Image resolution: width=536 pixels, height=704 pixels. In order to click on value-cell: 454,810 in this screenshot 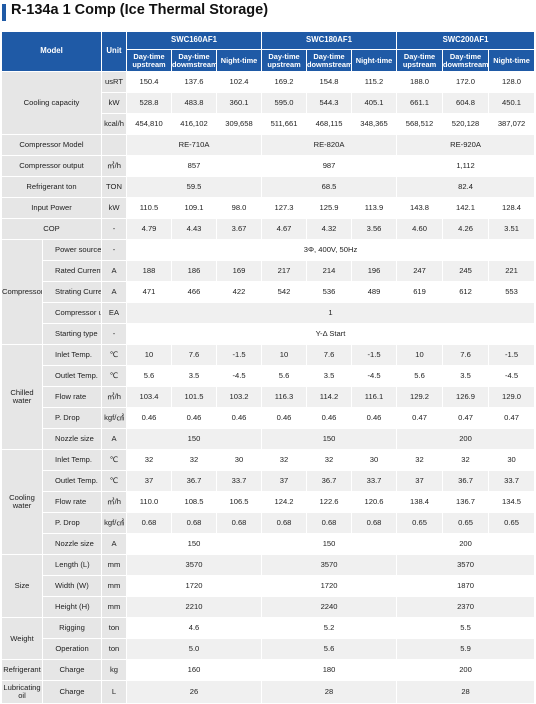, I will do `click(149, 124)`.